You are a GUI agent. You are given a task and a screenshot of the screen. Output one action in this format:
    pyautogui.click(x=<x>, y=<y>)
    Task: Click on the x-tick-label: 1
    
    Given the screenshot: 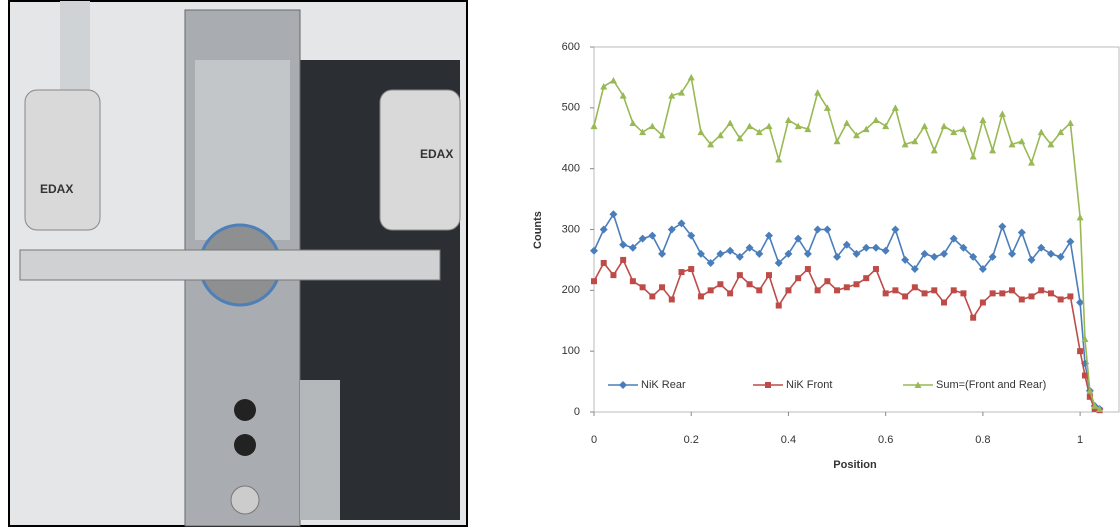 What is the action you would take?
    pyautogui.click(x=1080, y=440)
    